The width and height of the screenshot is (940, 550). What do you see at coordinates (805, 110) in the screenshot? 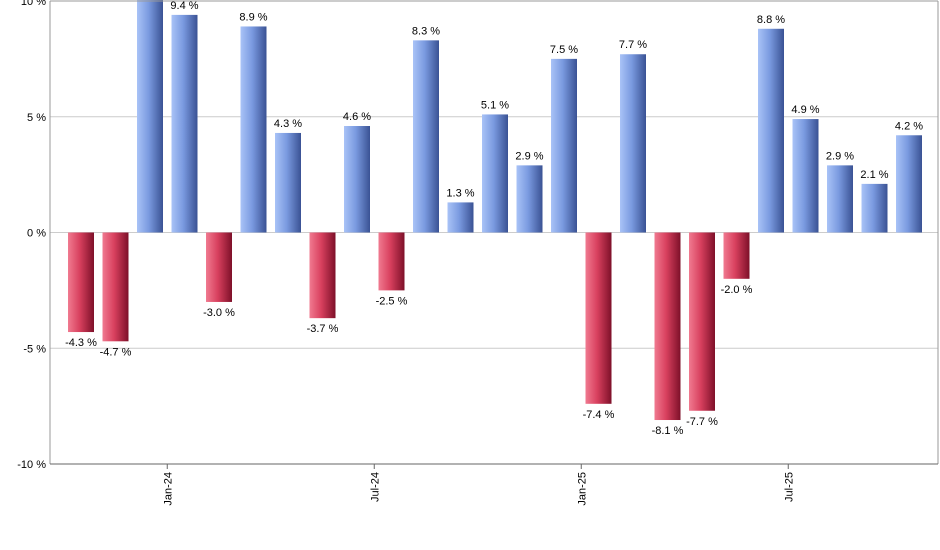
I see `data-label: 4.9 %` at bounding box center [805, 110].